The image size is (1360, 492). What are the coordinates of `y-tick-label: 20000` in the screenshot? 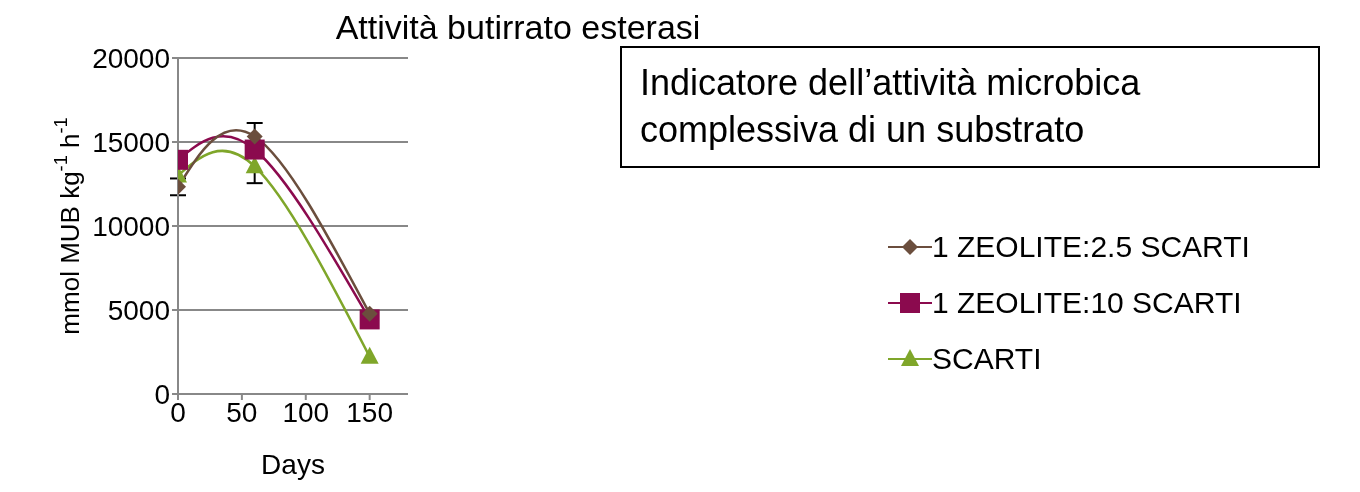 It's located at (131, 58).